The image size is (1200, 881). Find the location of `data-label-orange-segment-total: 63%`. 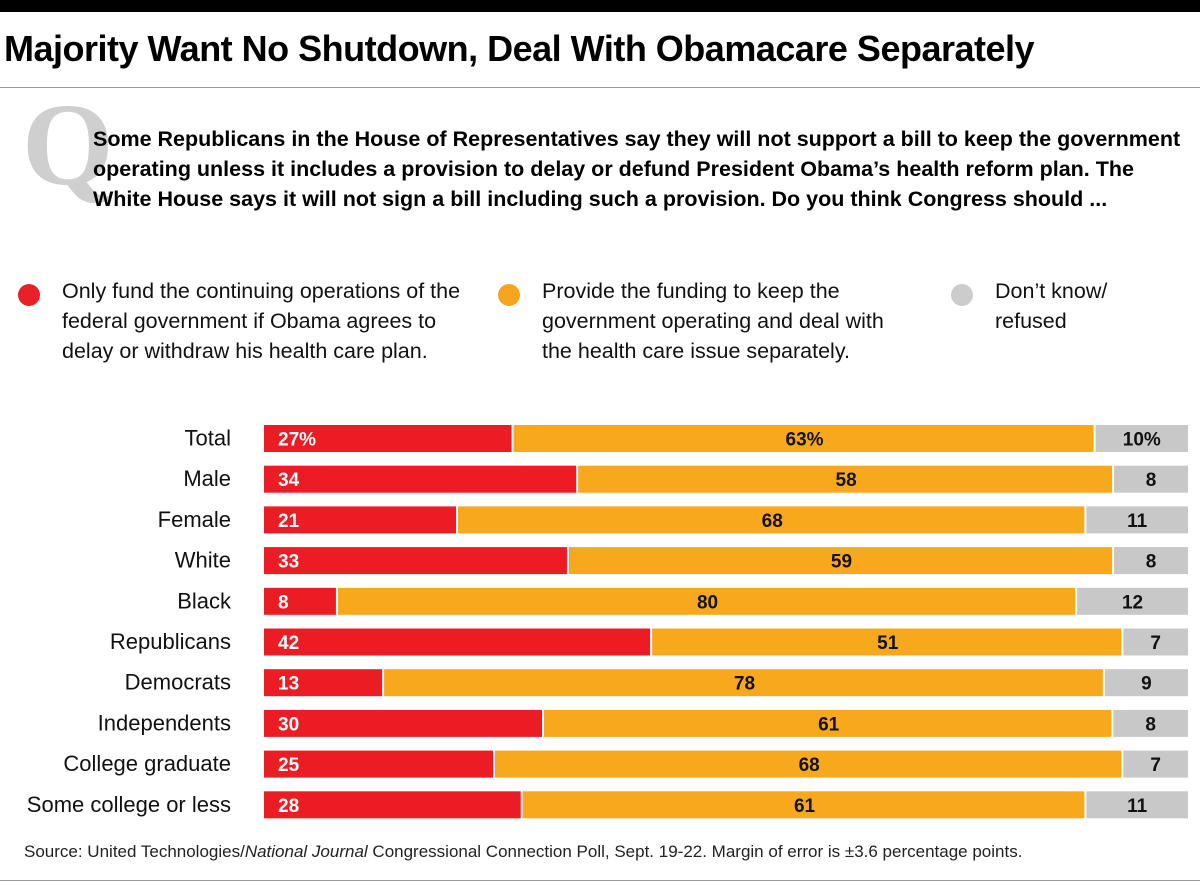

data-label-orange-segment-total: 63% is located at coordinates (805, 440).